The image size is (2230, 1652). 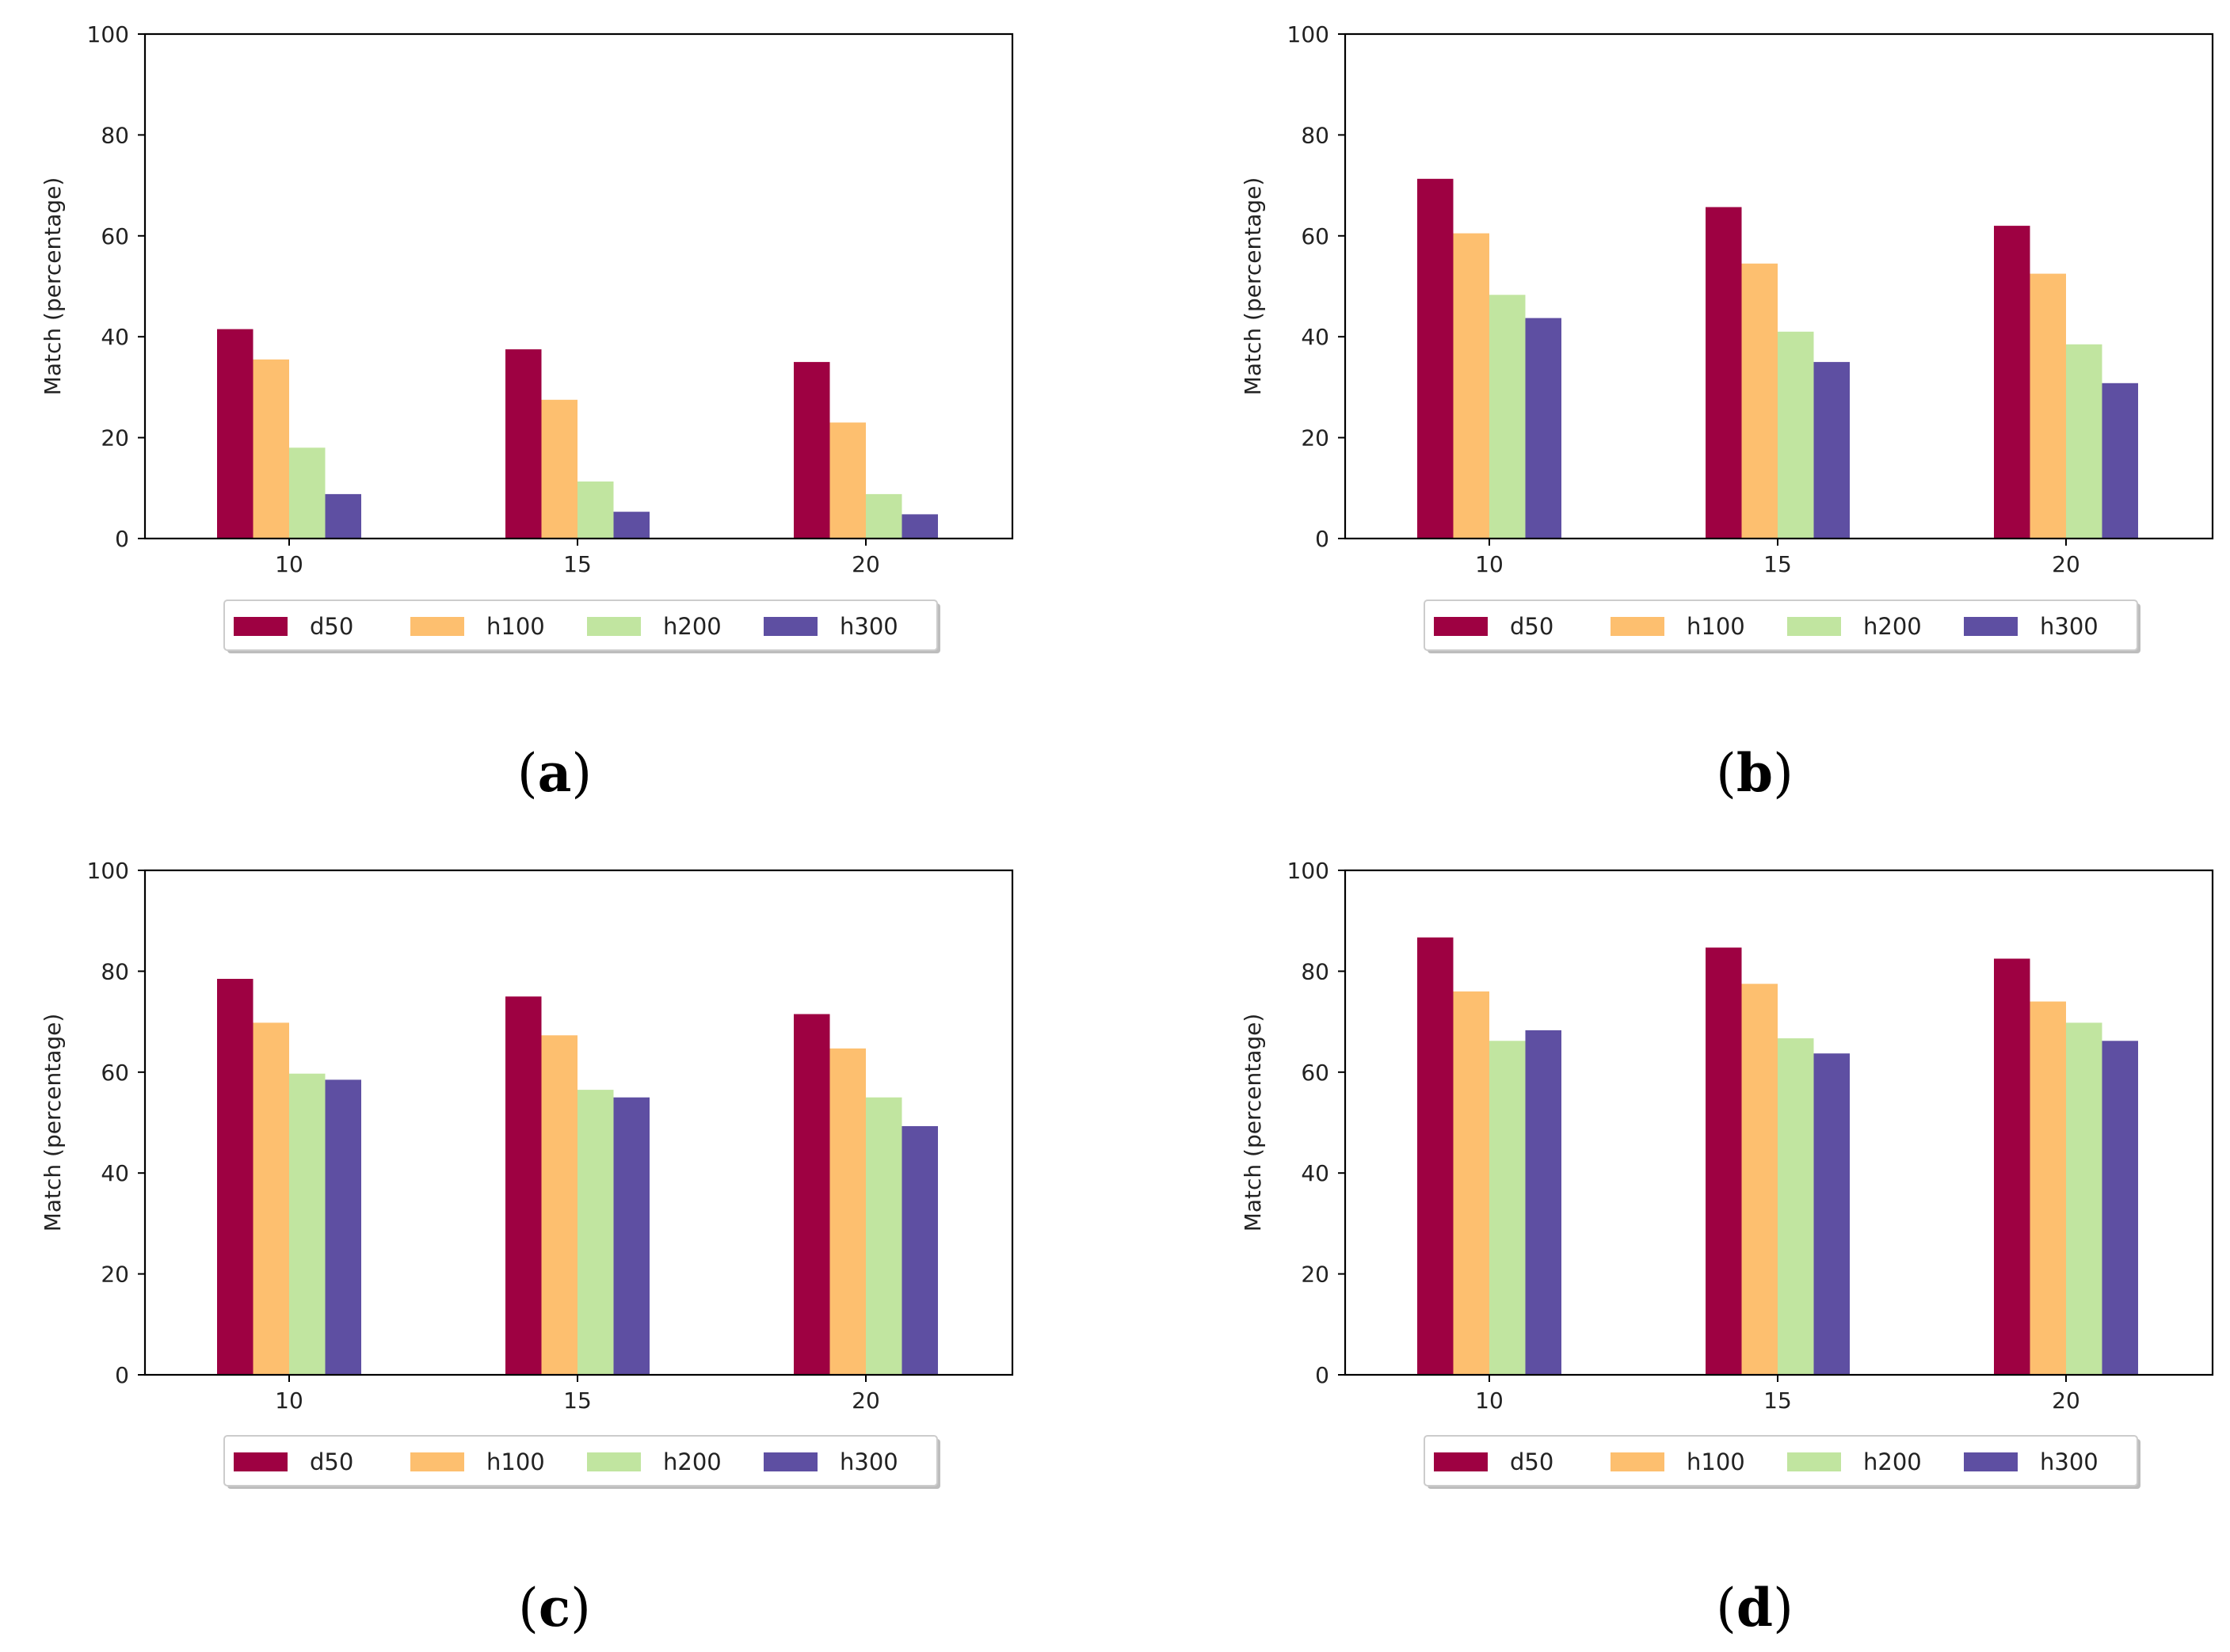 I want to click on caption-letter: d, so click(x=1754, y=1608).